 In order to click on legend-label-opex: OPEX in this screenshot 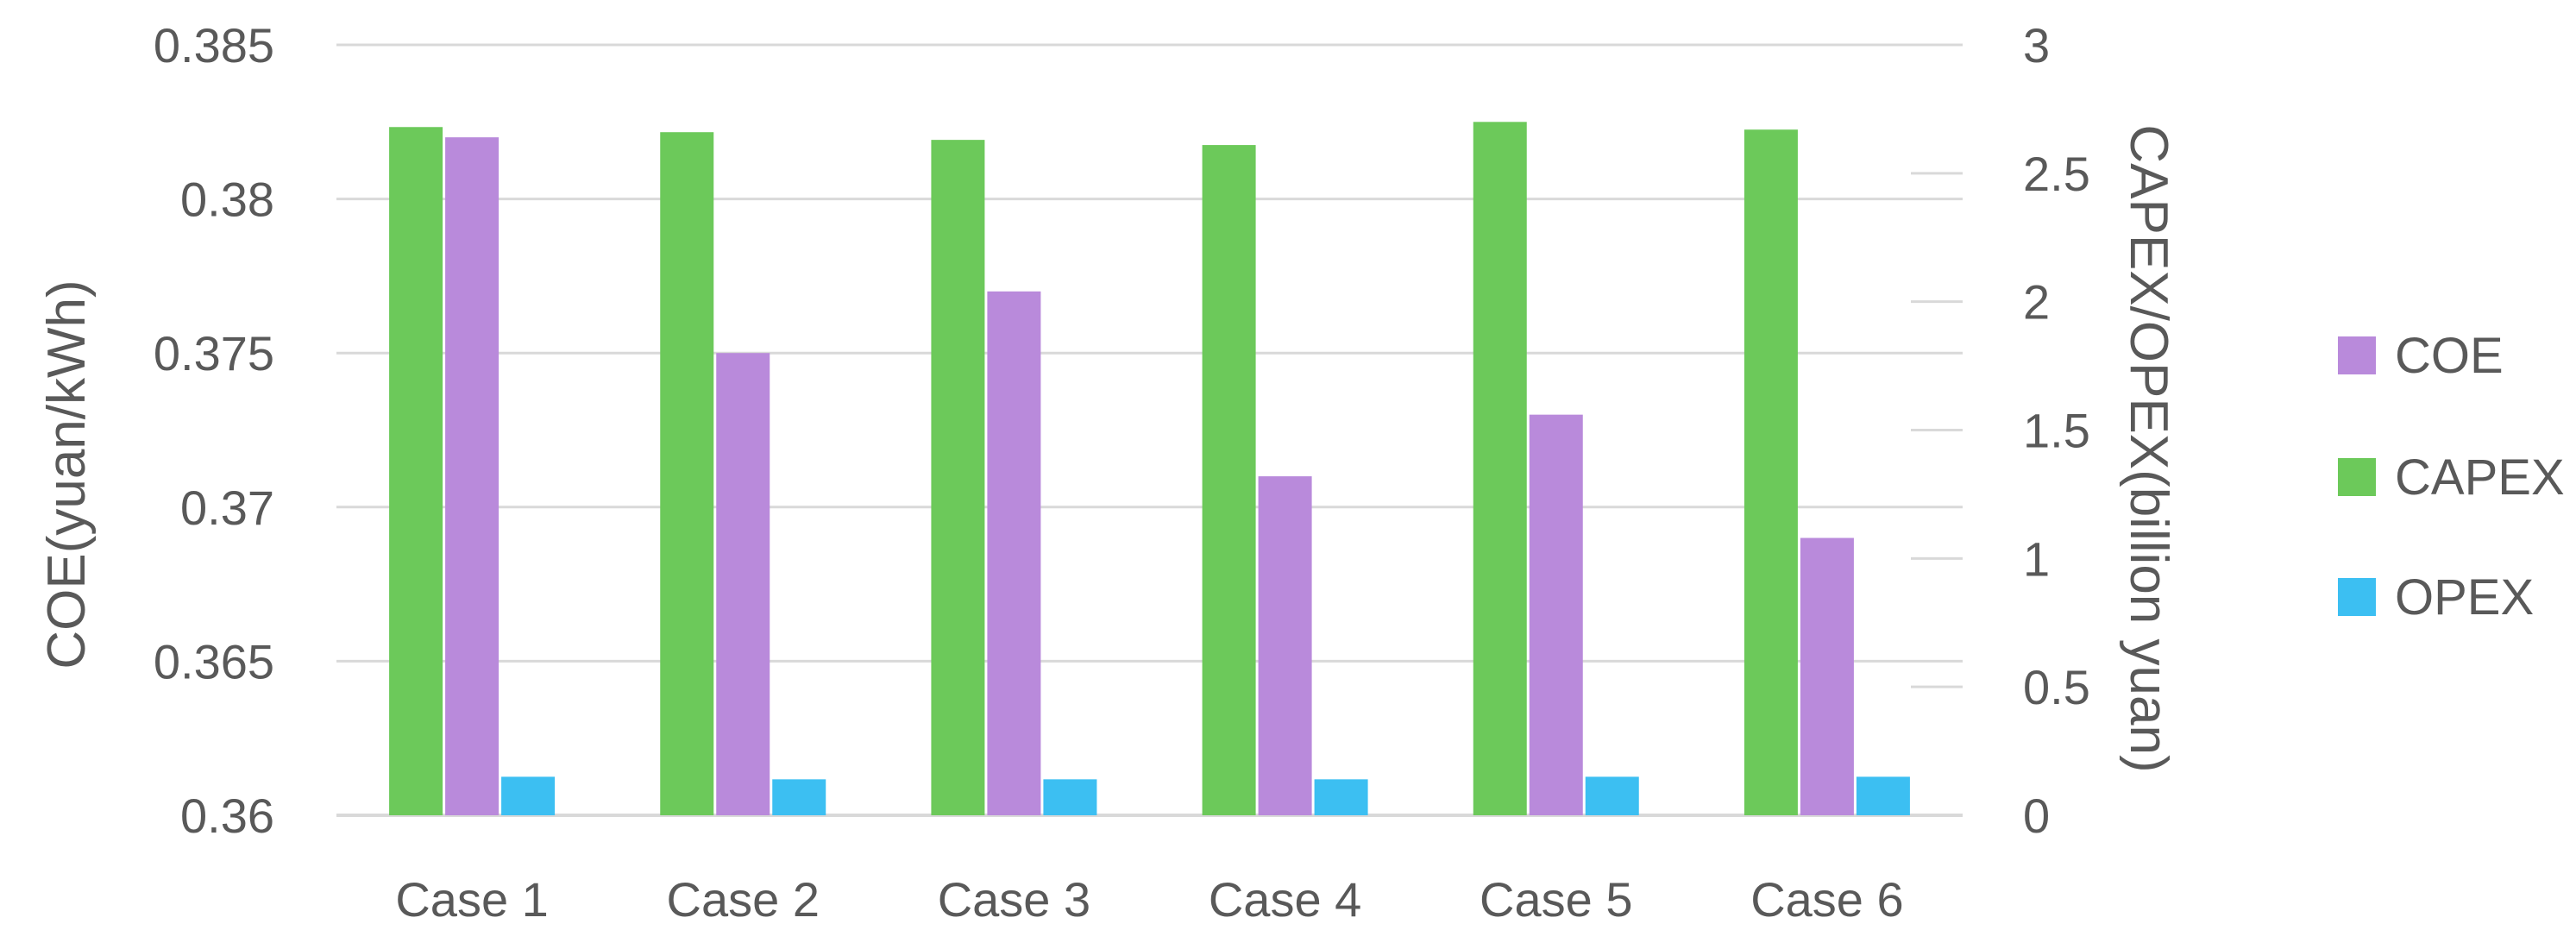, I will do `click(2464, 597)`.